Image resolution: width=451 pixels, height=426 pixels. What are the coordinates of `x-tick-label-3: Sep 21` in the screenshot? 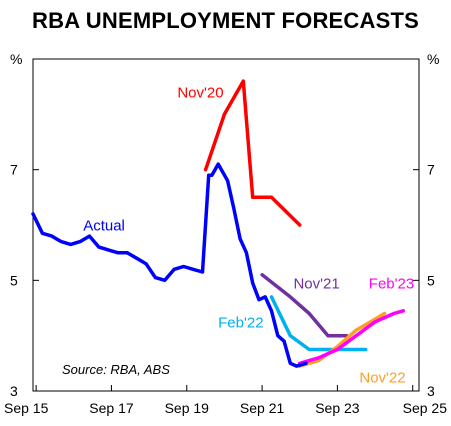 It's located at (262, 408).